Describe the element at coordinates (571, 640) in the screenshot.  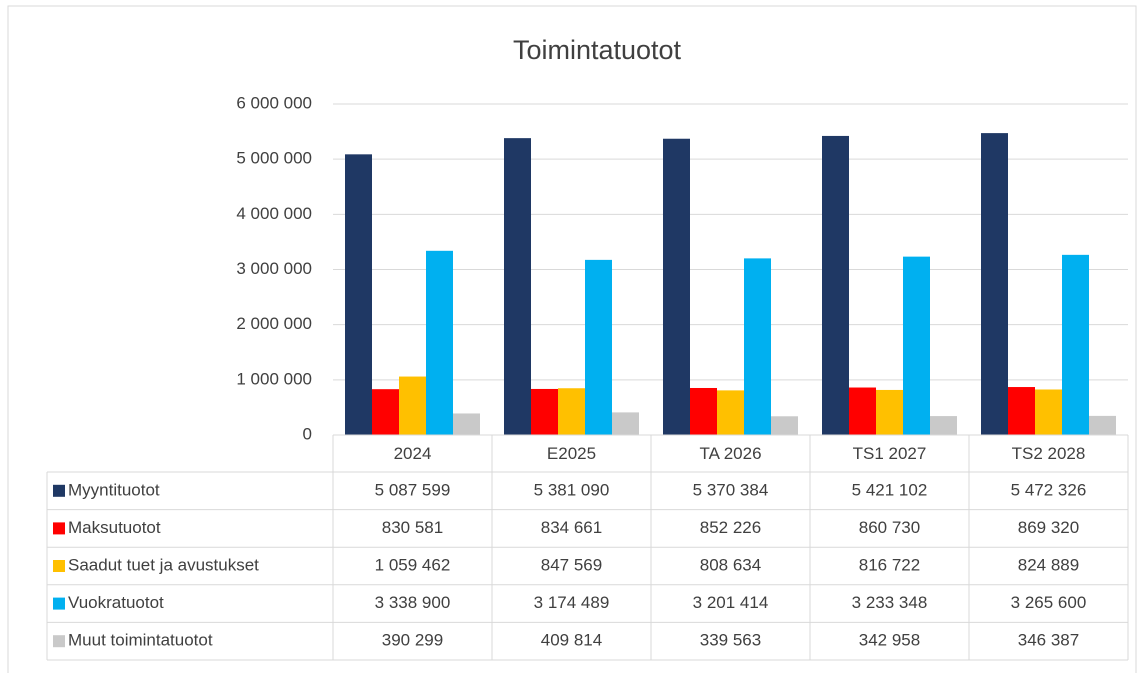
I see `table-value: 409 814` at that location.